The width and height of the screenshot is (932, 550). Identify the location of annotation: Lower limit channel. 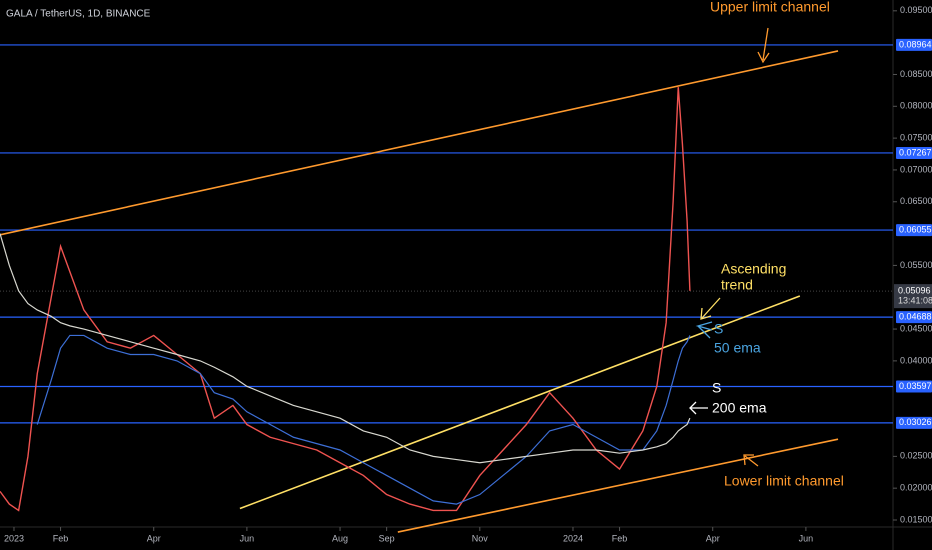
(784, 481).